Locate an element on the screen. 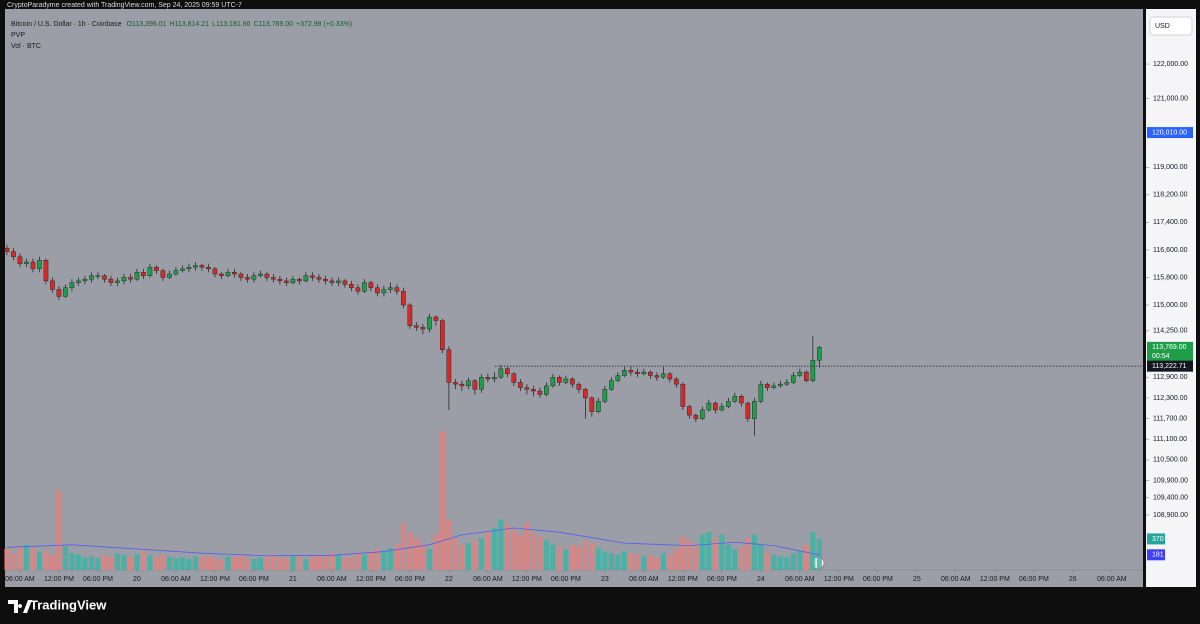 This screenshot has height=624, width=1200. y-tick-label: 114,250.00 is located at coordinates (1170, 331).